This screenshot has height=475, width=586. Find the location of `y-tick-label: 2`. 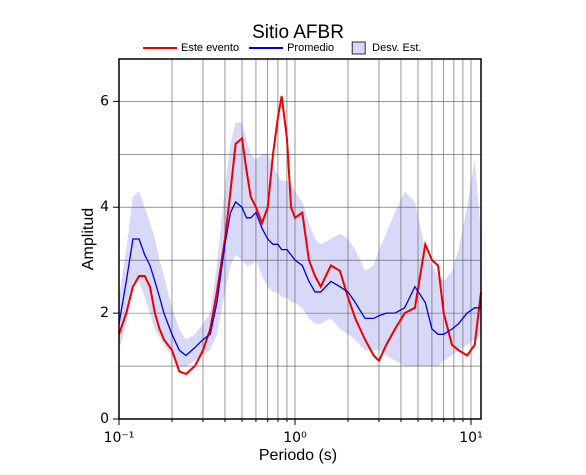

y-tick-label: 2 is located at coordinates (104, 313).